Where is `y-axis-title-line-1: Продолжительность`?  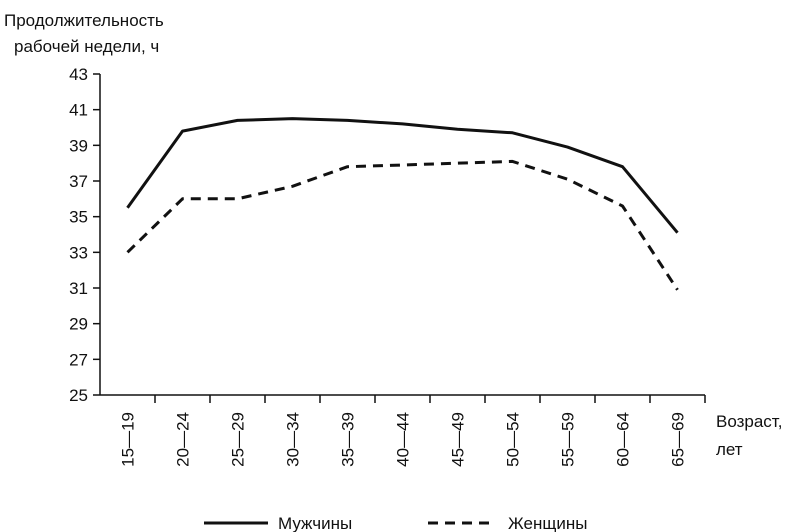
y-axis-title-line-1: Продолжительность is located at coordinates (84, 20).